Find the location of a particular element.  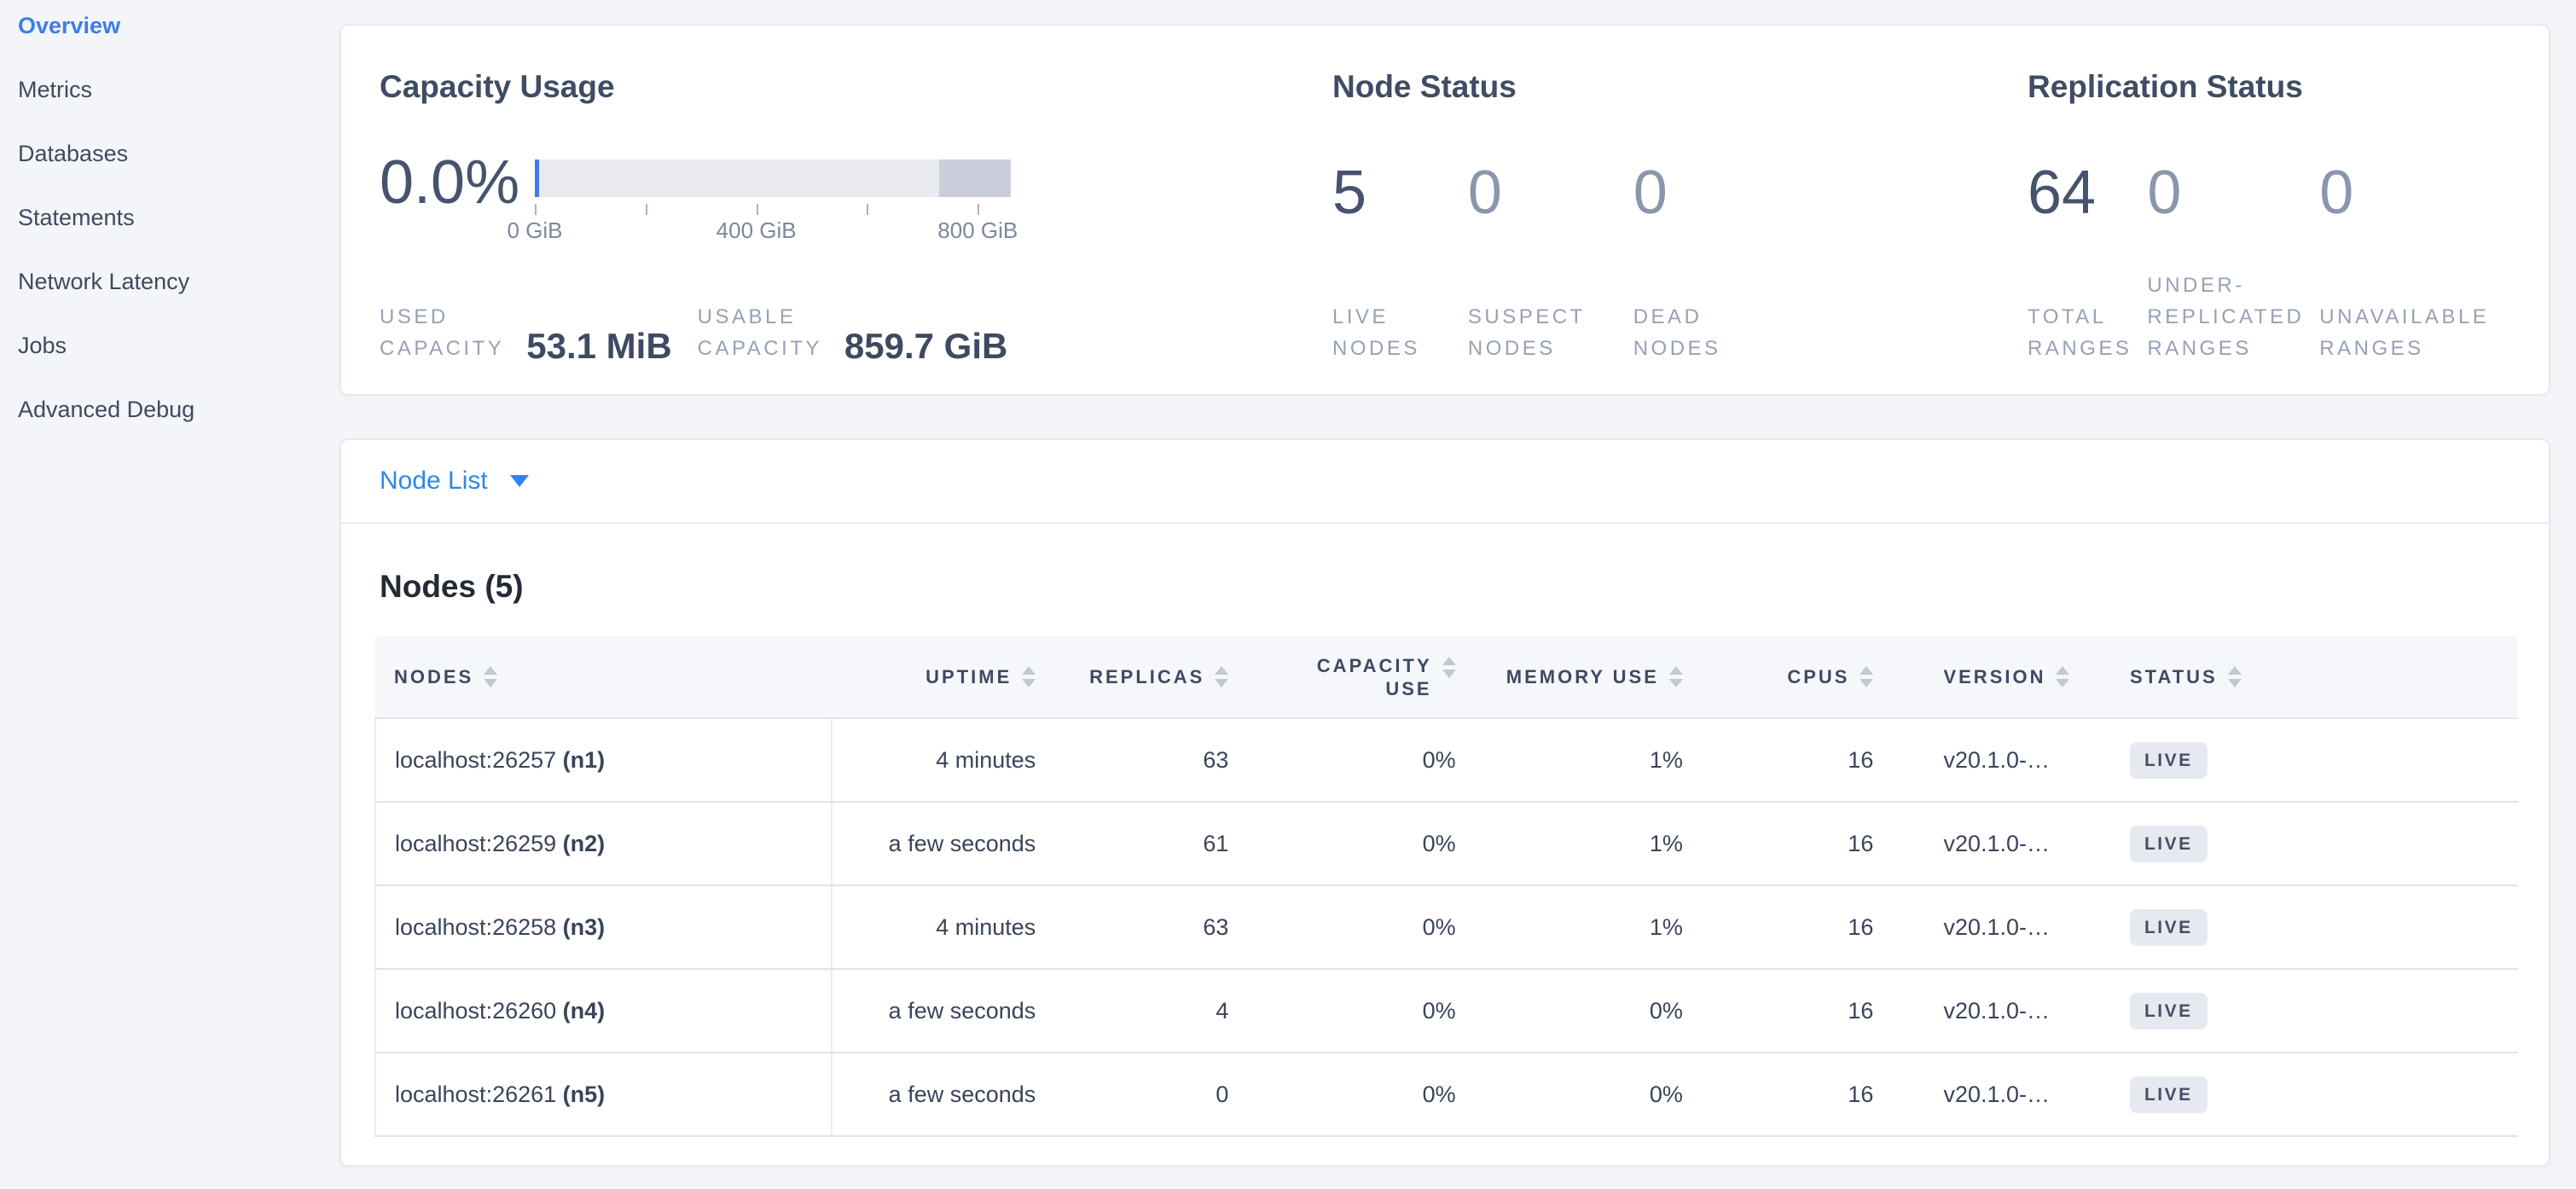

stat-label: DEAD NODES is located at coordinates (1677, 332).